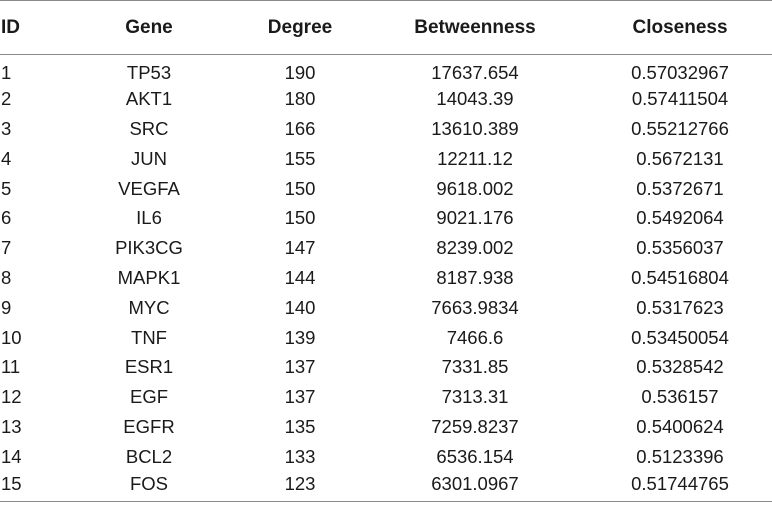 Image resolution: width=772 pixels, height=530 pixels. I want to click on table-row: 13 EGFR 135 7259.8237 0.5400624, so click(386, 427).